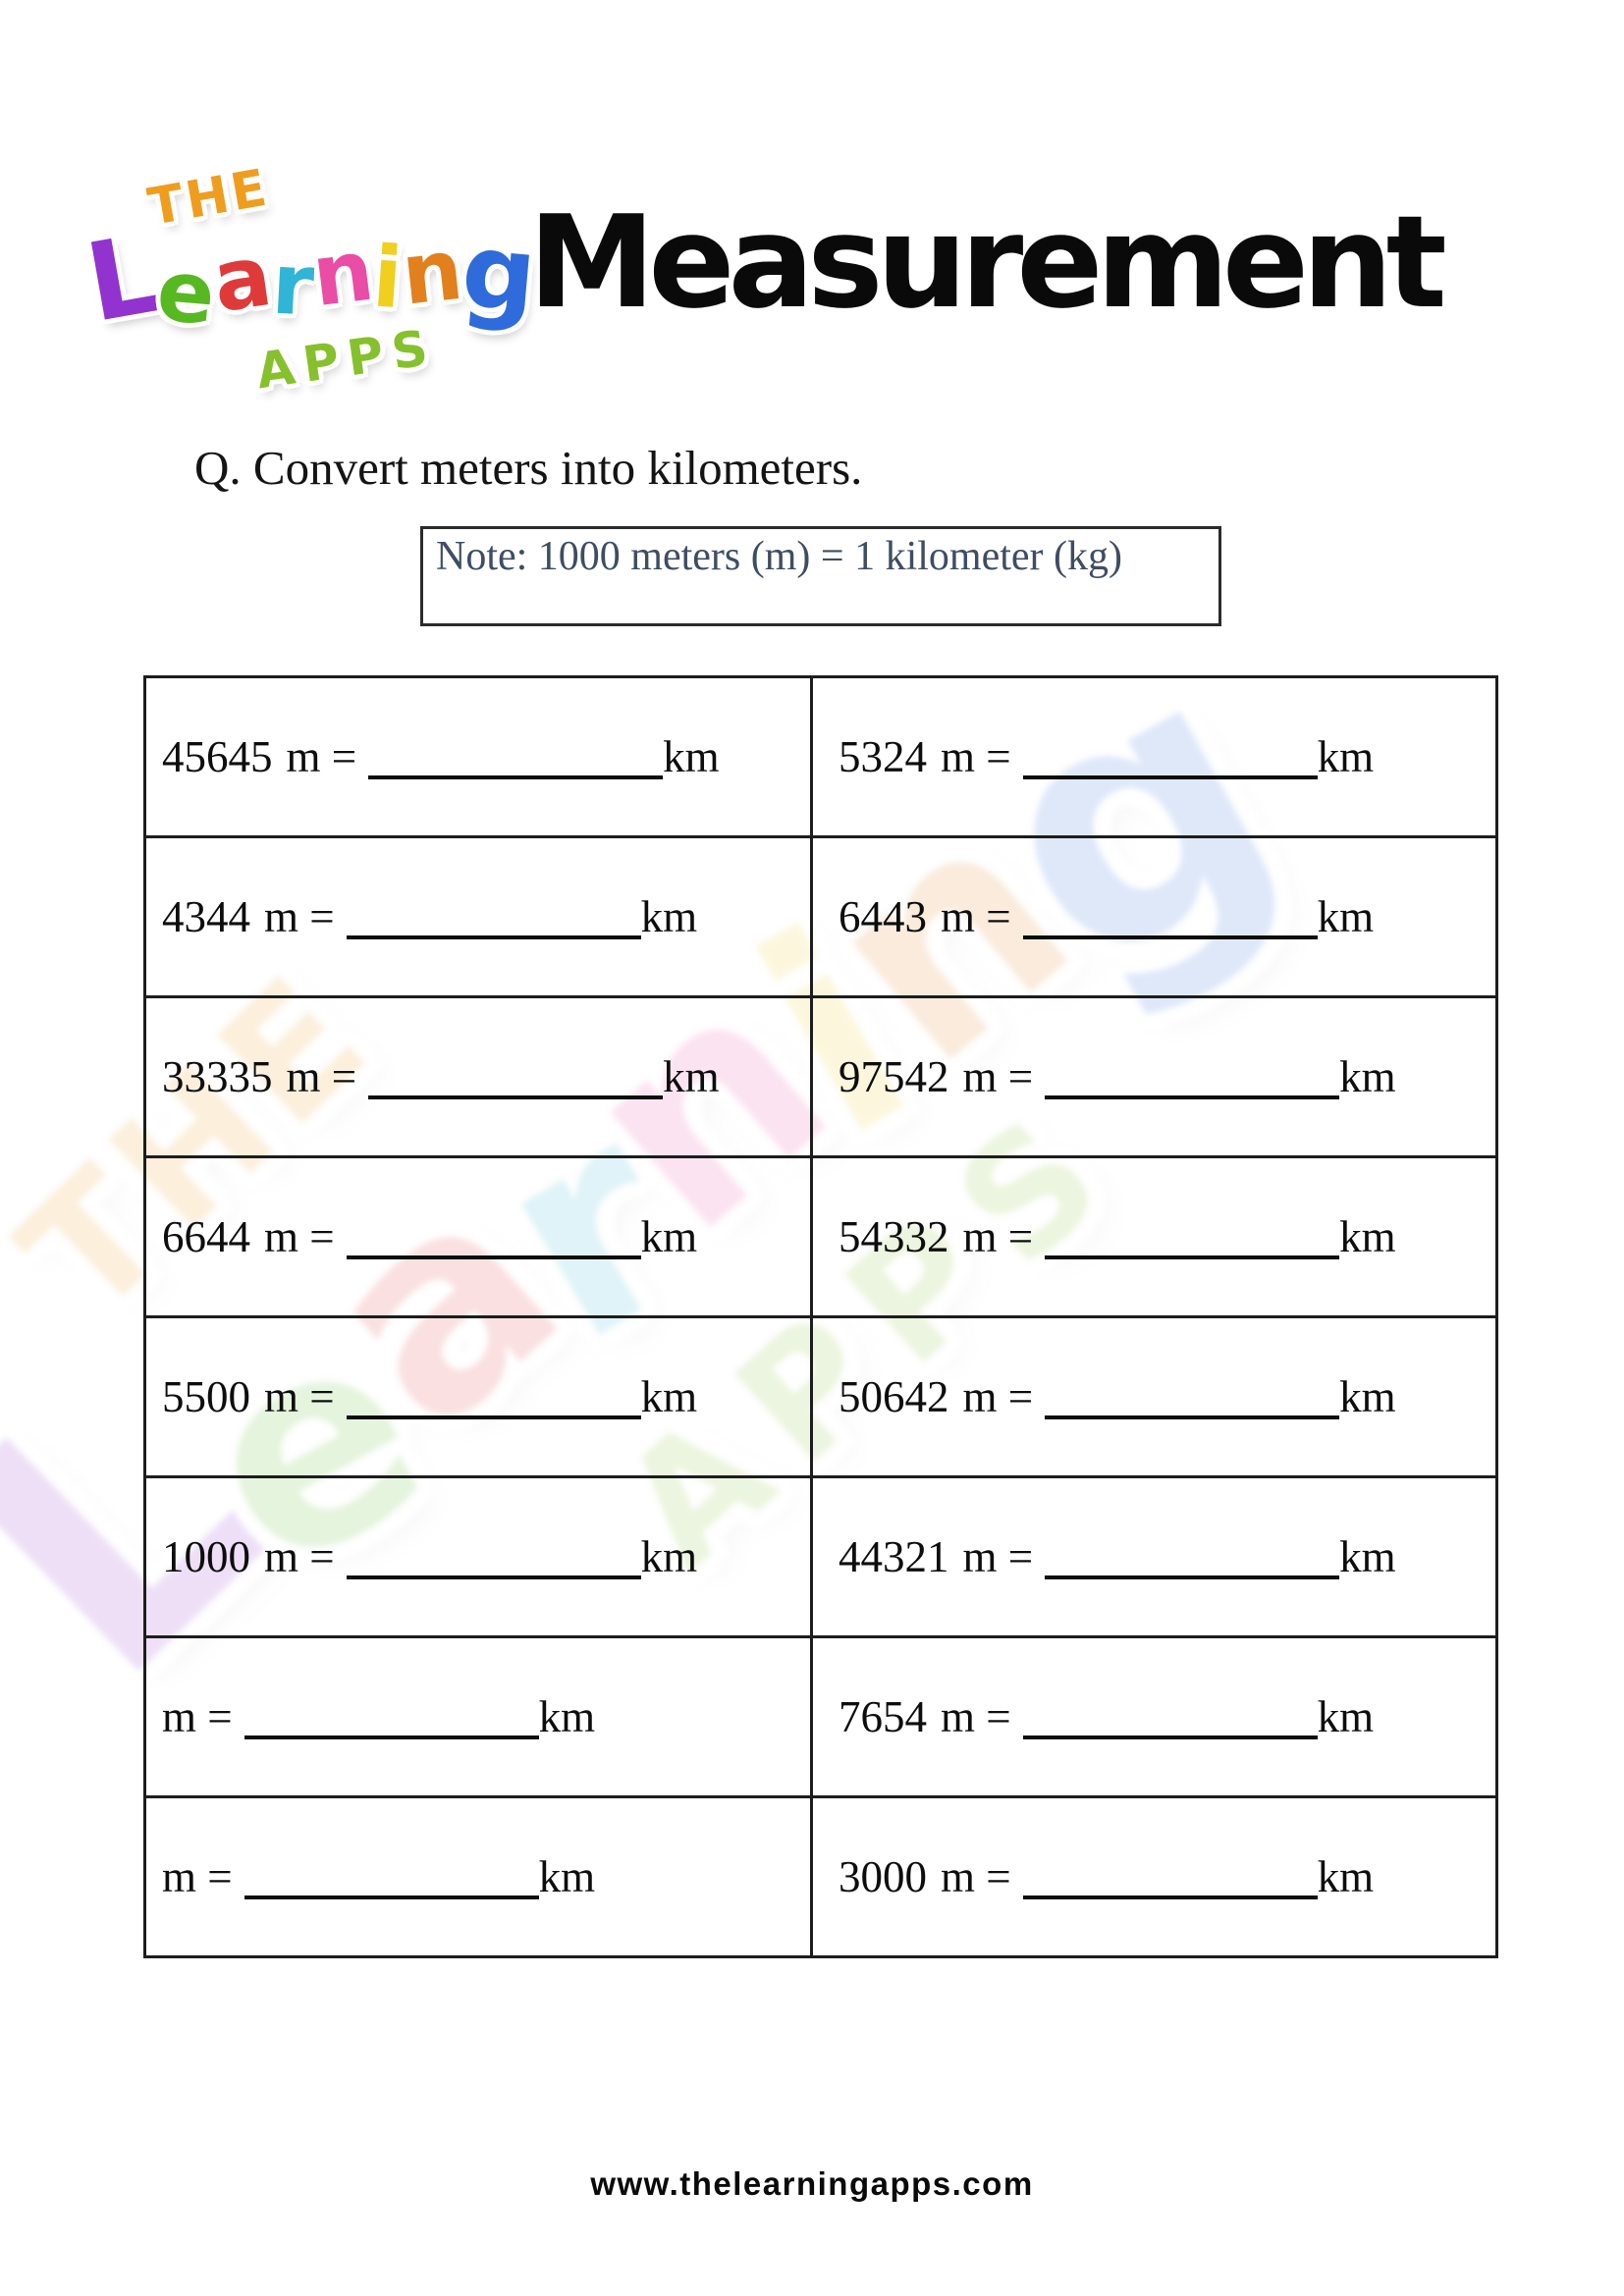  I want to click on meters-value: 50642, so click(894, 1396).